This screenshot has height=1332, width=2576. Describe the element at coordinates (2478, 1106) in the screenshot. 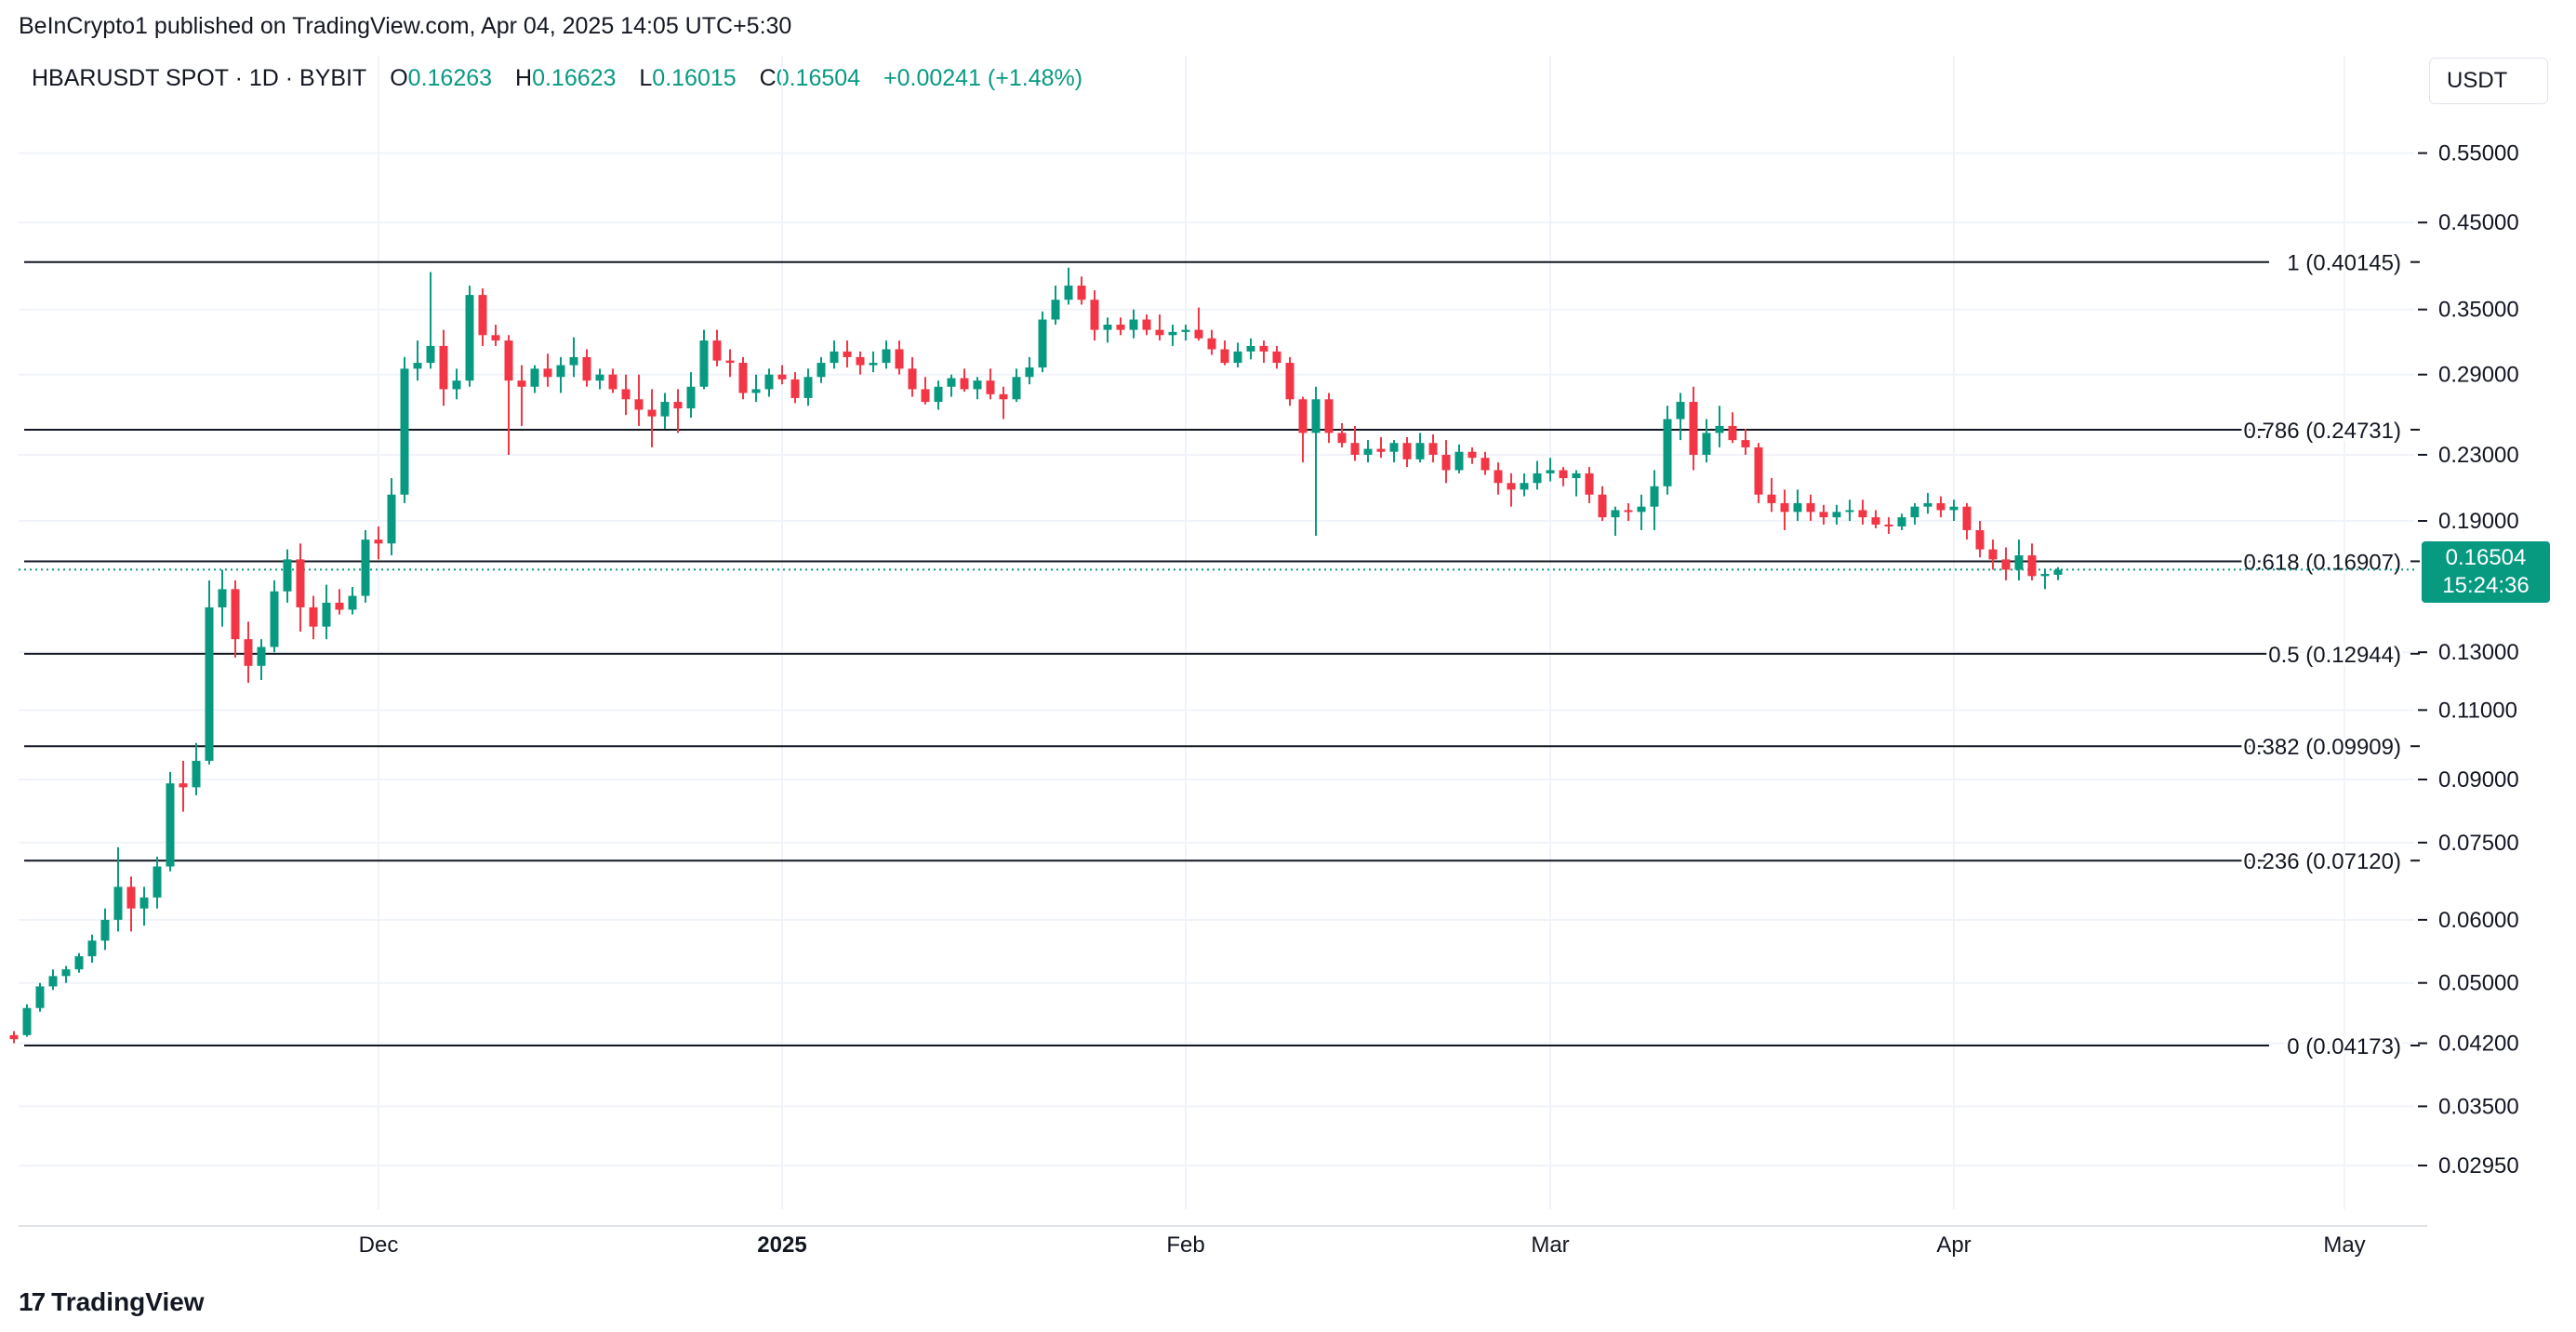

I see `y-tick-label: 0.03500` at that location.